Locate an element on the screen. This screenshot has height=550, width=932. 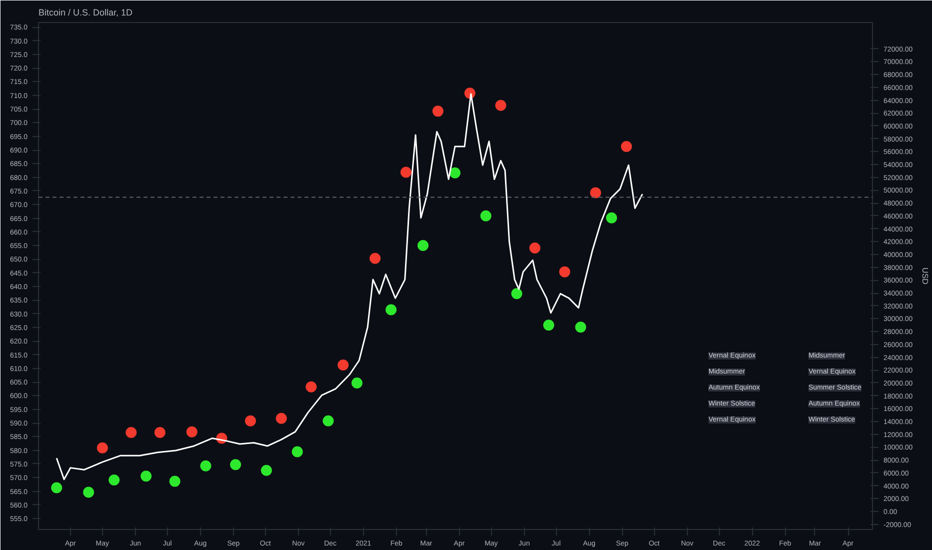
y2-axis-title: USD is located at coordinates (925, 276).